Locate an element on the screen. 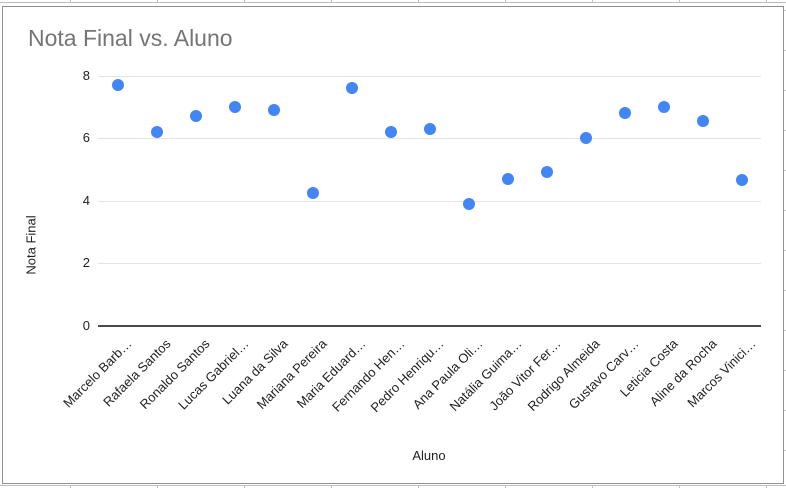  y-tick-label: 8 is located at coordinates (86, 75).